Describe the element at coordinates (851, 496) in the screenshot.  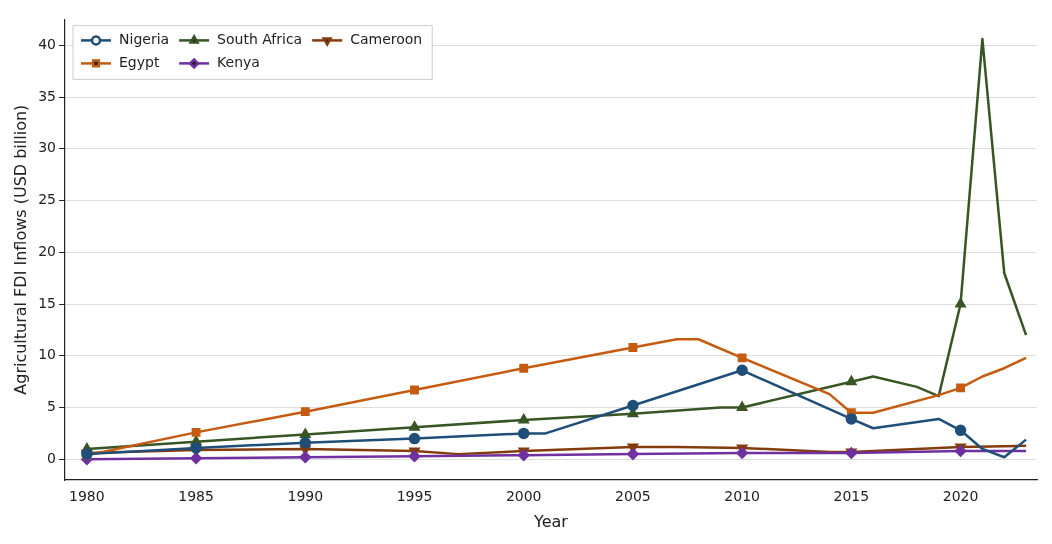
I see `x-tick-label: 2015` at that location.